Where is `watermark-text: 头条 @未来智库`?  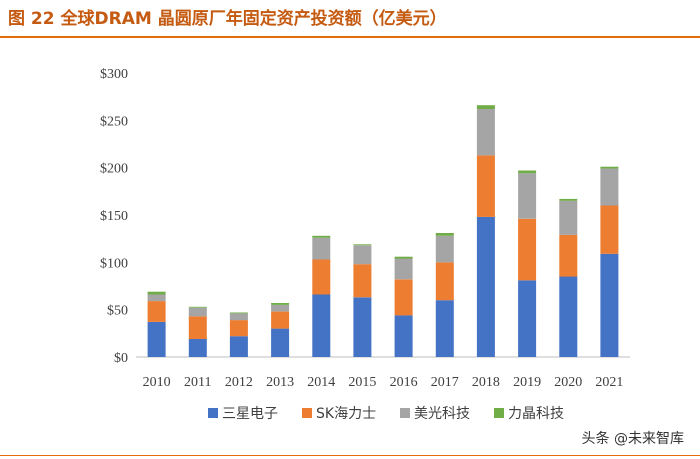
watermark-text: 头条 @未来智库 is located at coordinates (632, 439).